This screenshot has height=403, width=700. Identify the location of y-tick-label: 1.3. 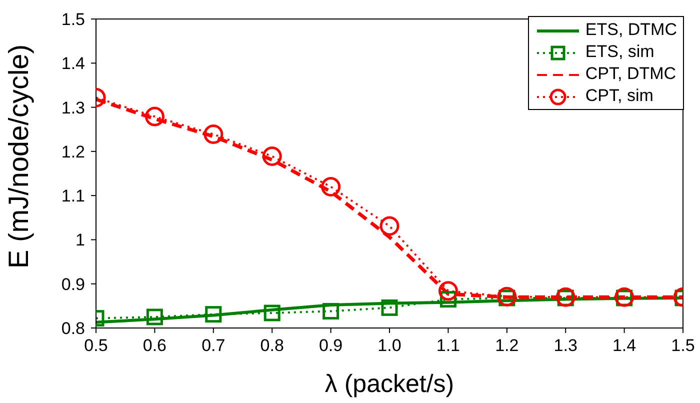
(73, 108).